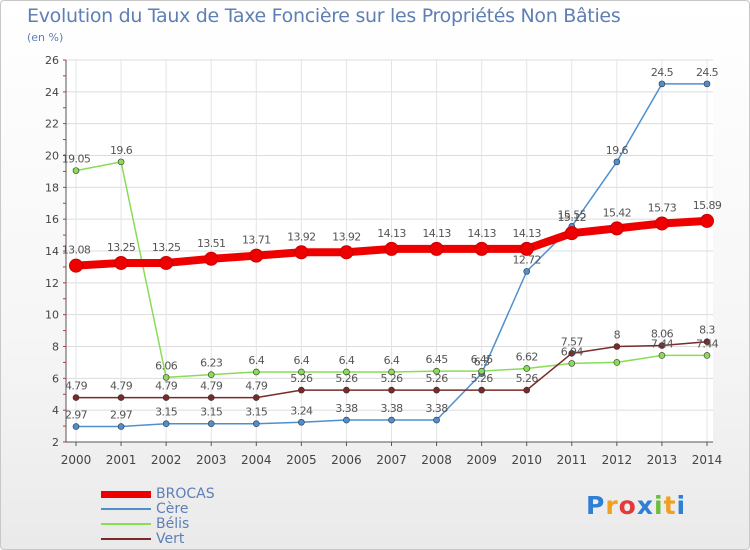 The image size is (750, 550). I want to click on data-label-belis: 6.45, so click(482, 359).